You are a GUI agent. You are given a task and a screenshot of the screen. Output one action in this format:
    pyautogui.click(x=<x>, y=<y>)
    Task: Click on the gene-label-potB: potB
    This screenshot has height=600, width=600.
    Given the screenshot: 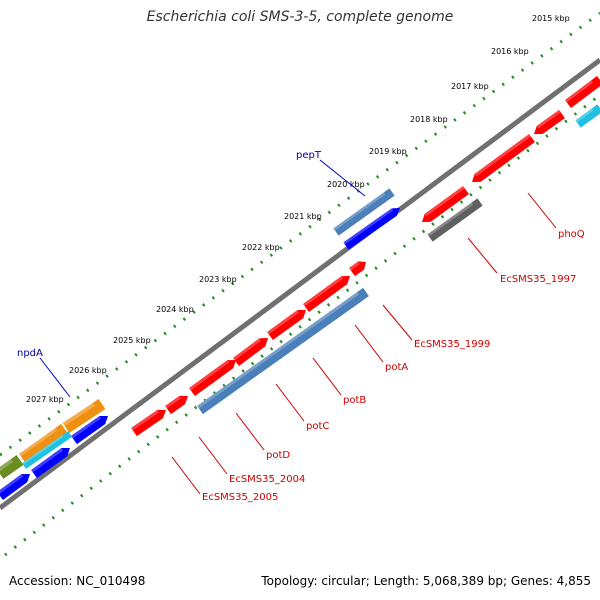 What is the action you would take?
    pyautogui.click(x=354, y=400)
    